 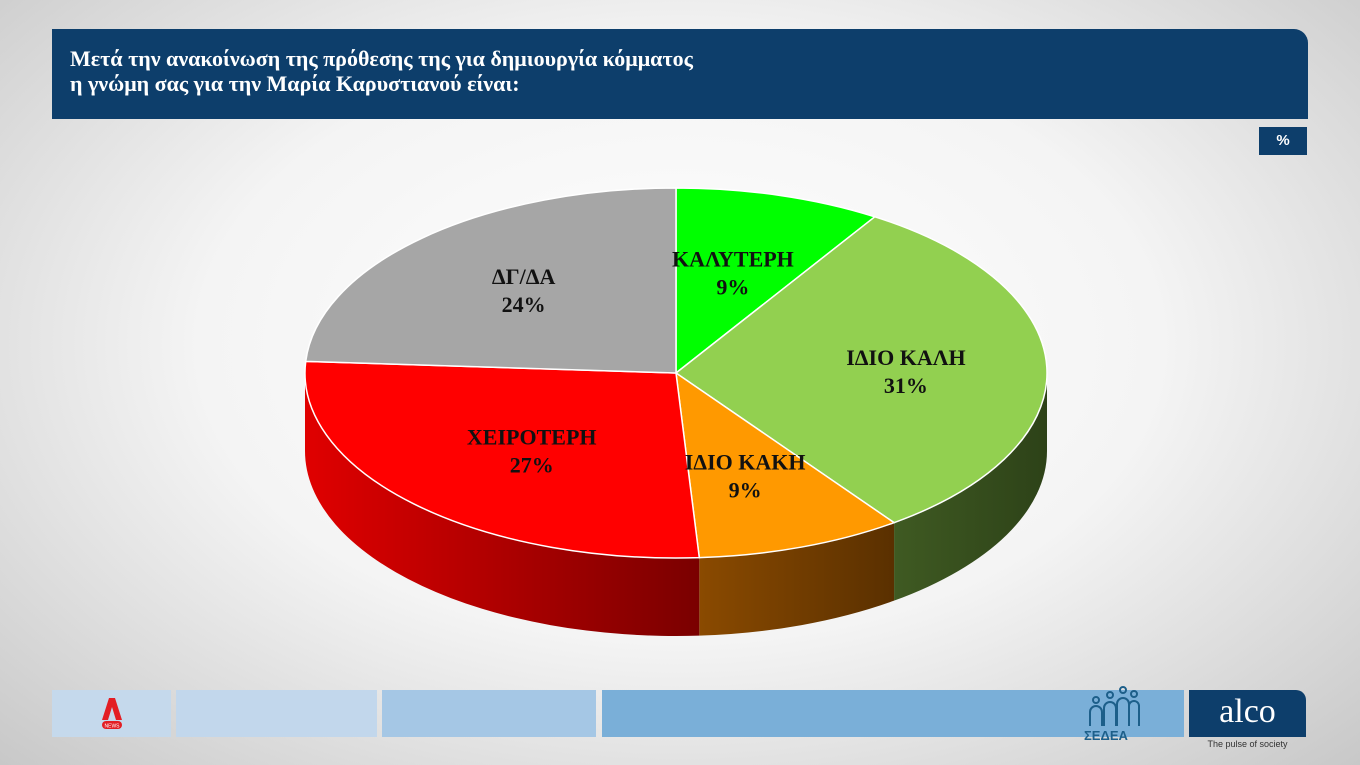 I want to click on alco-logo: alco, so click(x=1247, y=713).